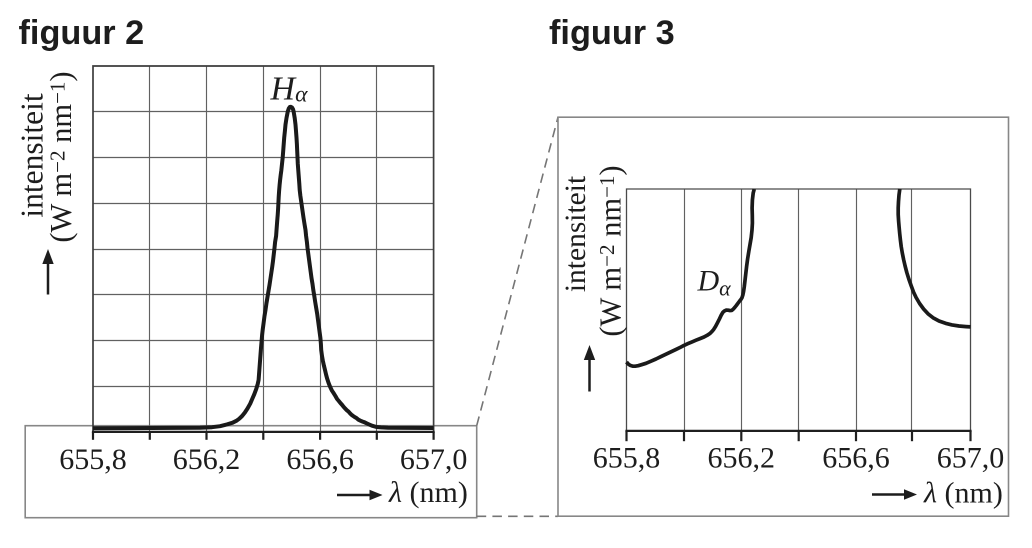 This screenshot has width=1032, height=548. What do you see at coordinates (61, 156) in the screenshot?
I see `svg-text: (W m−2 nm−1)` at bounding box center [61, 156].